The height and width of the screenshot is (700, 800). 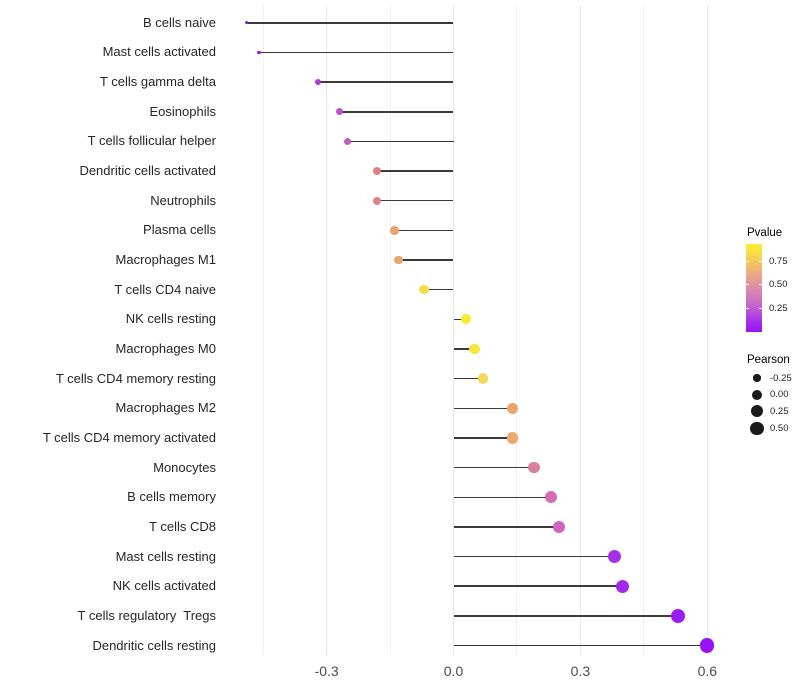 What do you see at coordinates (171, 497) in the screenshot?
I see `y-axis-label: B cells memory` at bounding box center [171, 497].